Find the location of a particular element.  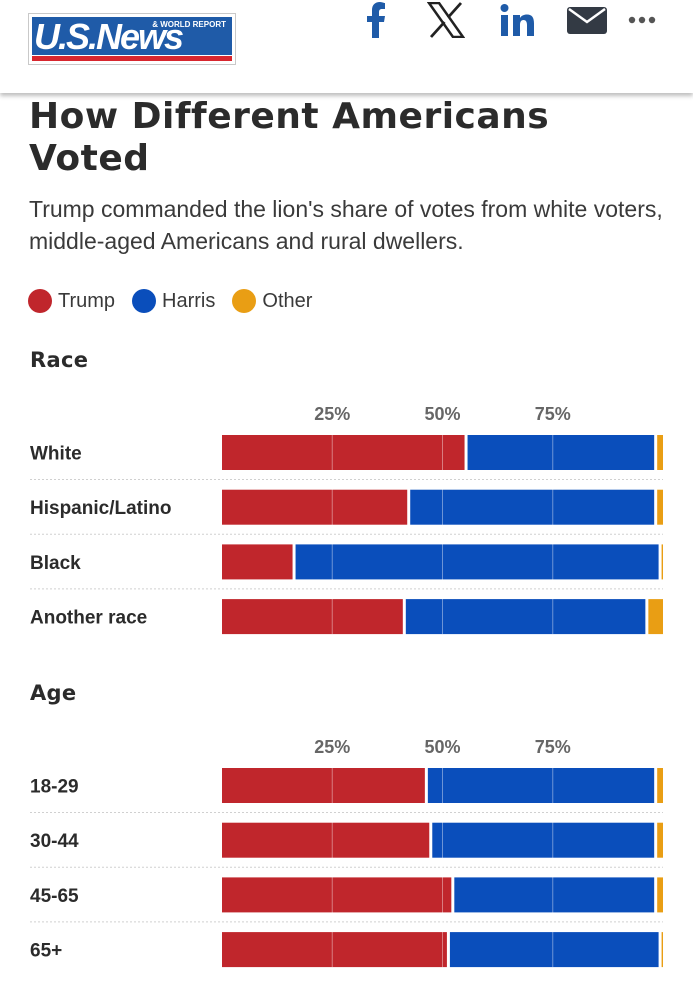

bar-harris-hispanic-latino is located at coordinates (532, 507).